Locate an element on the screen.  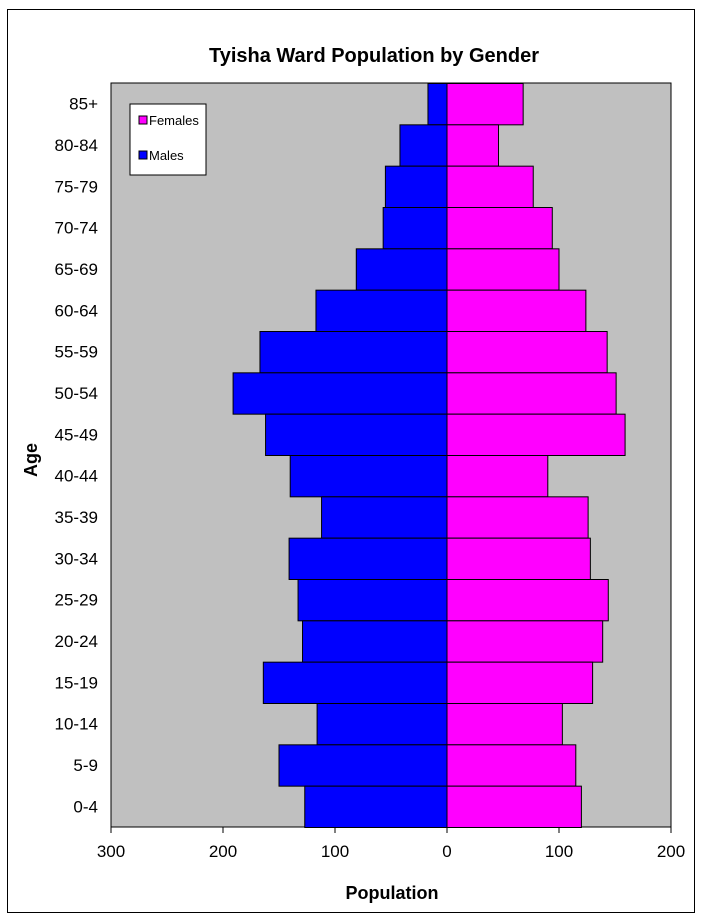
legend-swatch-males is located at coordinates (143, 155).